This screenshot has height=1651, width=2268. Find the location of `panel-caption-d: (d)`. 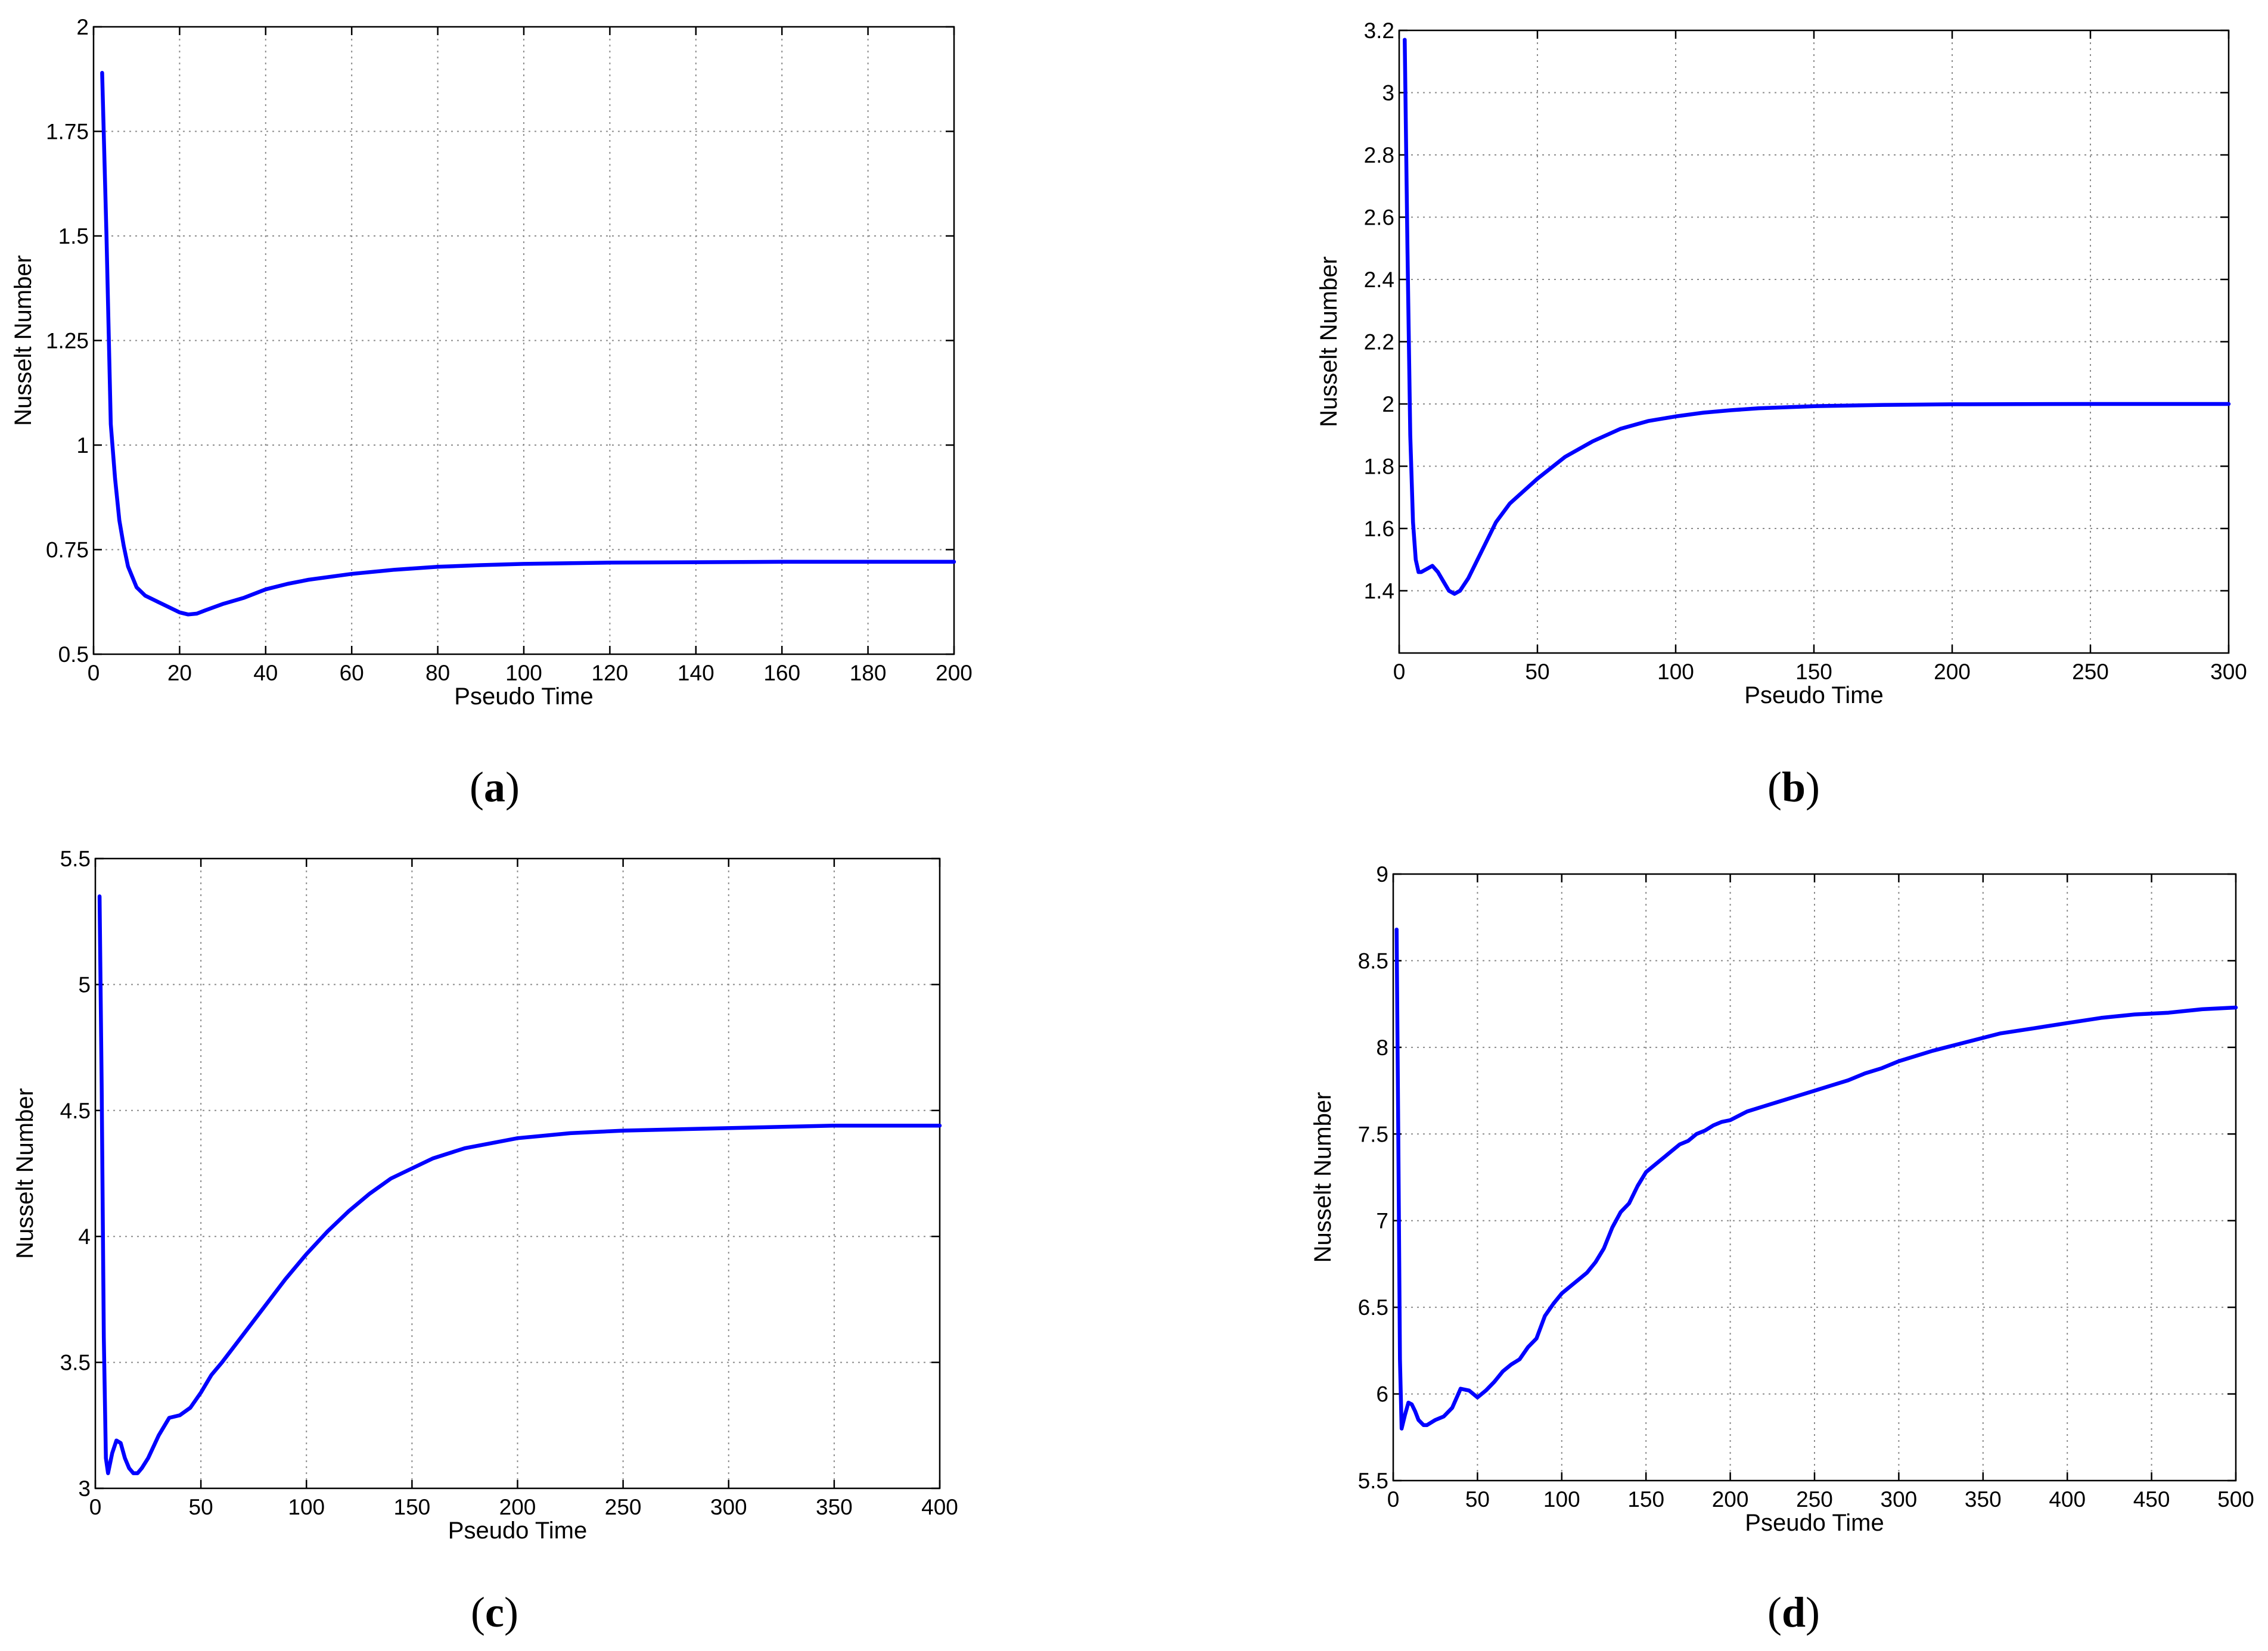

panel-caption-d: (d) is located at coordinates (1793, 1612).